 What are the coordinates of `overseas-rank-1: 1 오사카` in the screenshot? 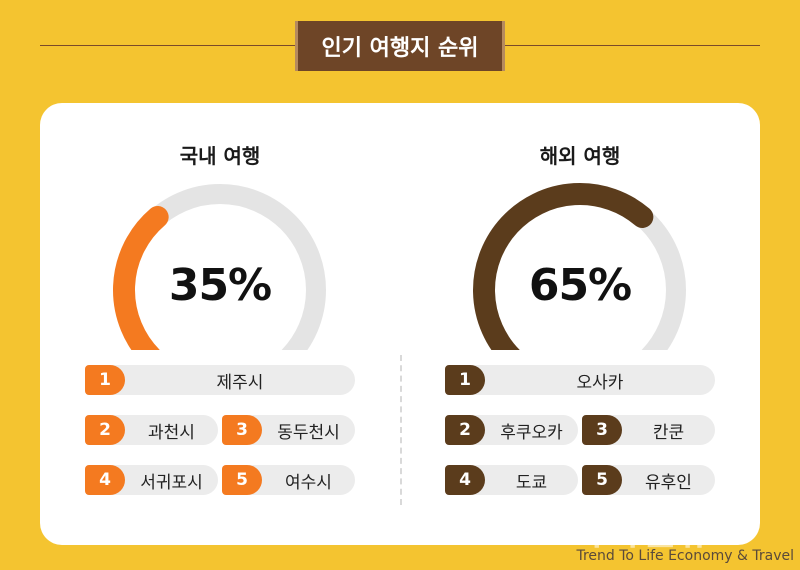 It's located at (580, 380).